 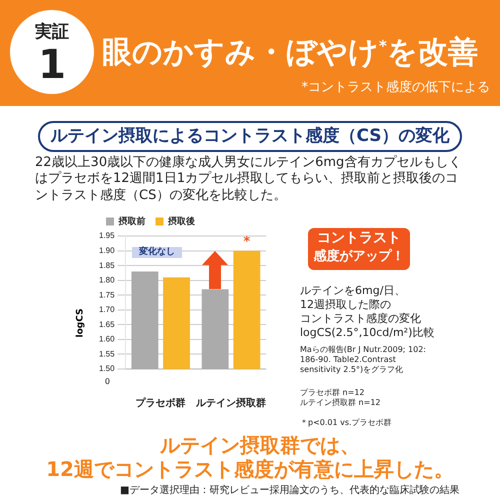 What do you see at coordinates (107, 353) in the screenshot?
I see `y-tick-label: 1.55` at bounding box center [107, 353].